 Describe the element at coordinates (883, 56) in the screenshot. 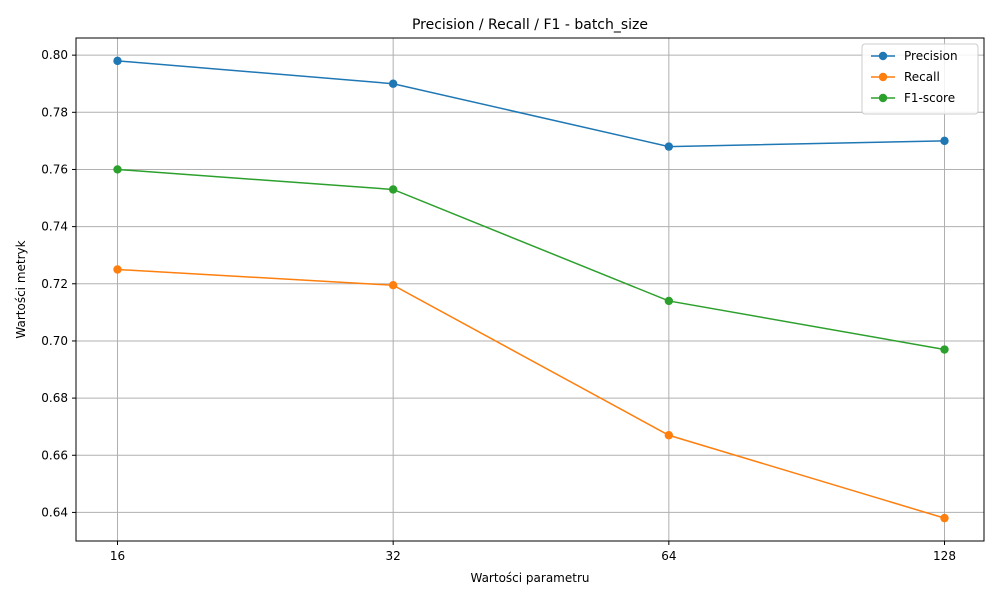

I see `legend-marker-precision` at that location.